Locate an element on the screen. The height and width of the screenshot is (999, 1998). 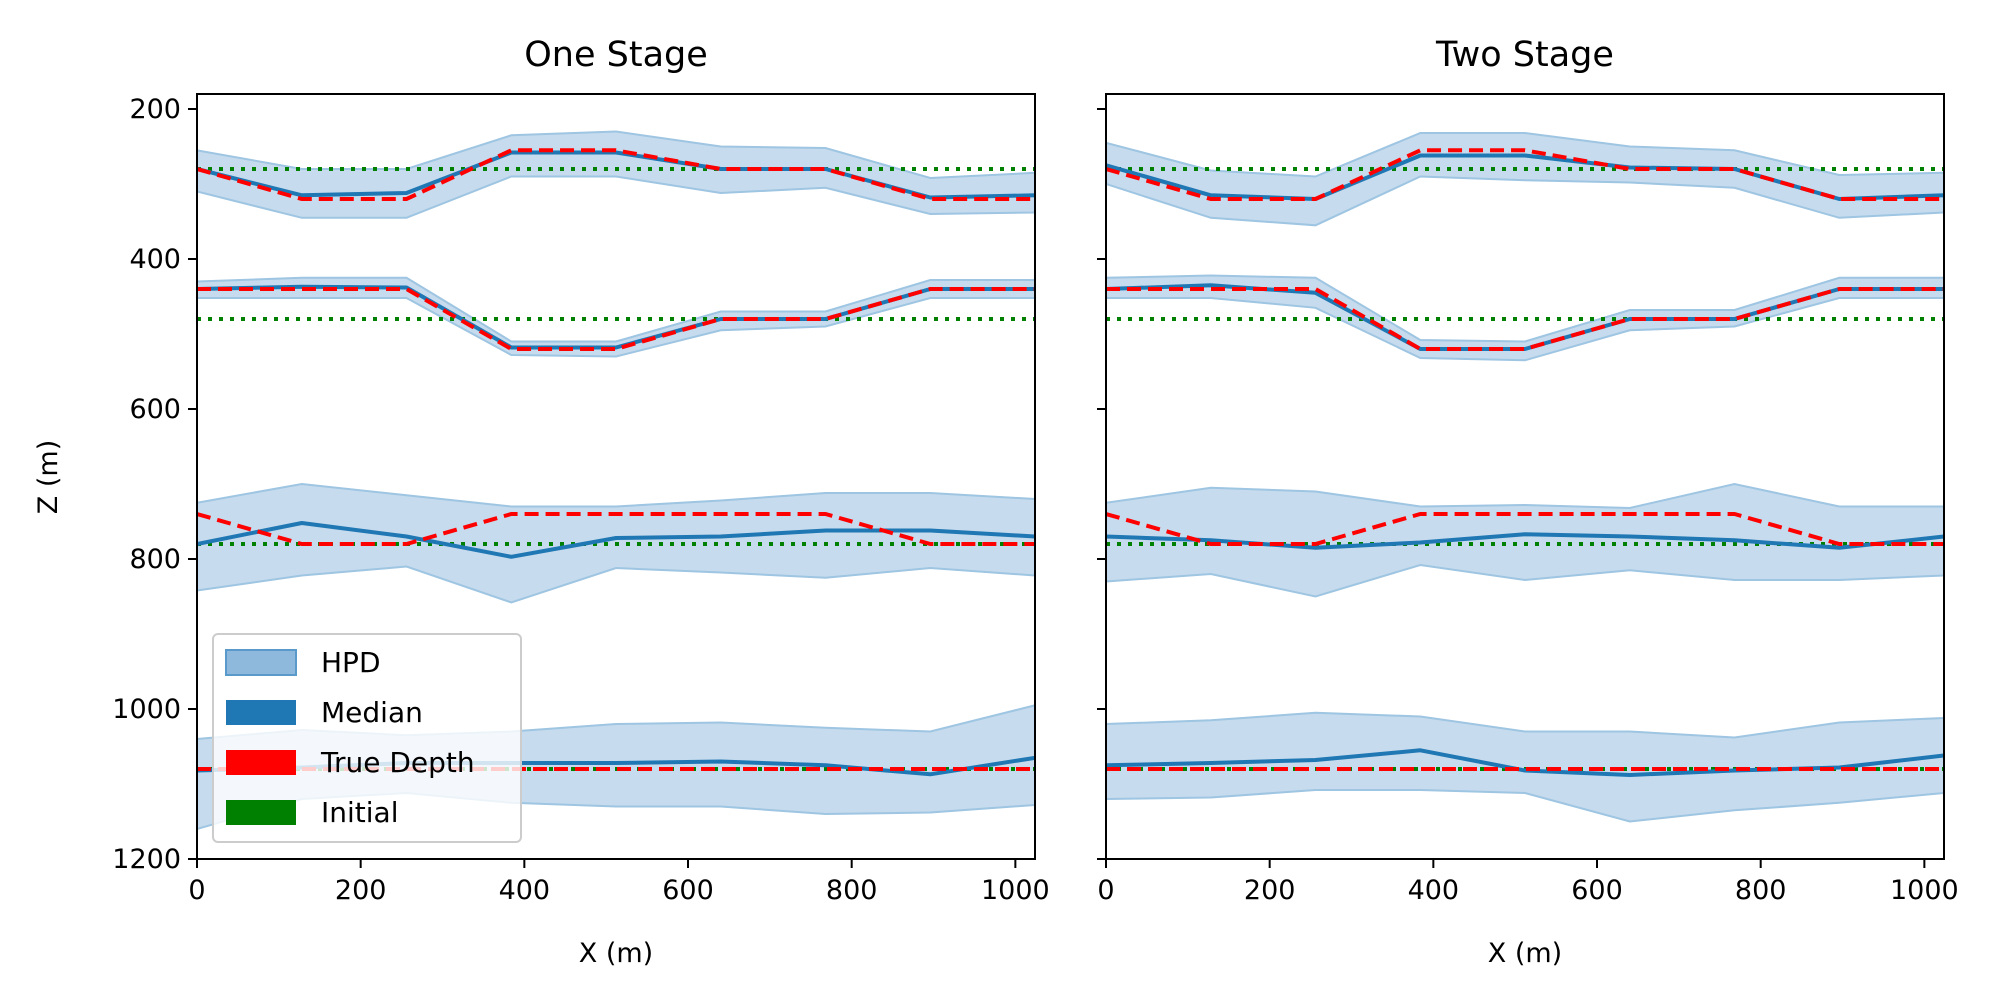
legend-label-initial: Initial is located at coordinates (359, 812).